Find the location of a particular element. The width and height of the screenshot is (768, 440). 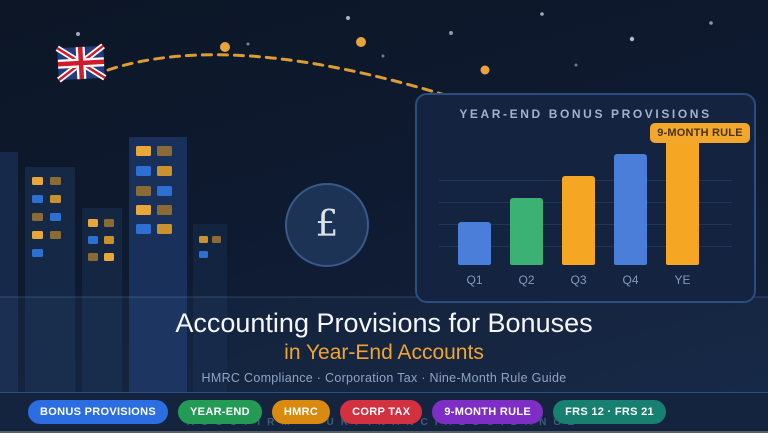

chart-bar-ye is located at coordinates (682, 202).